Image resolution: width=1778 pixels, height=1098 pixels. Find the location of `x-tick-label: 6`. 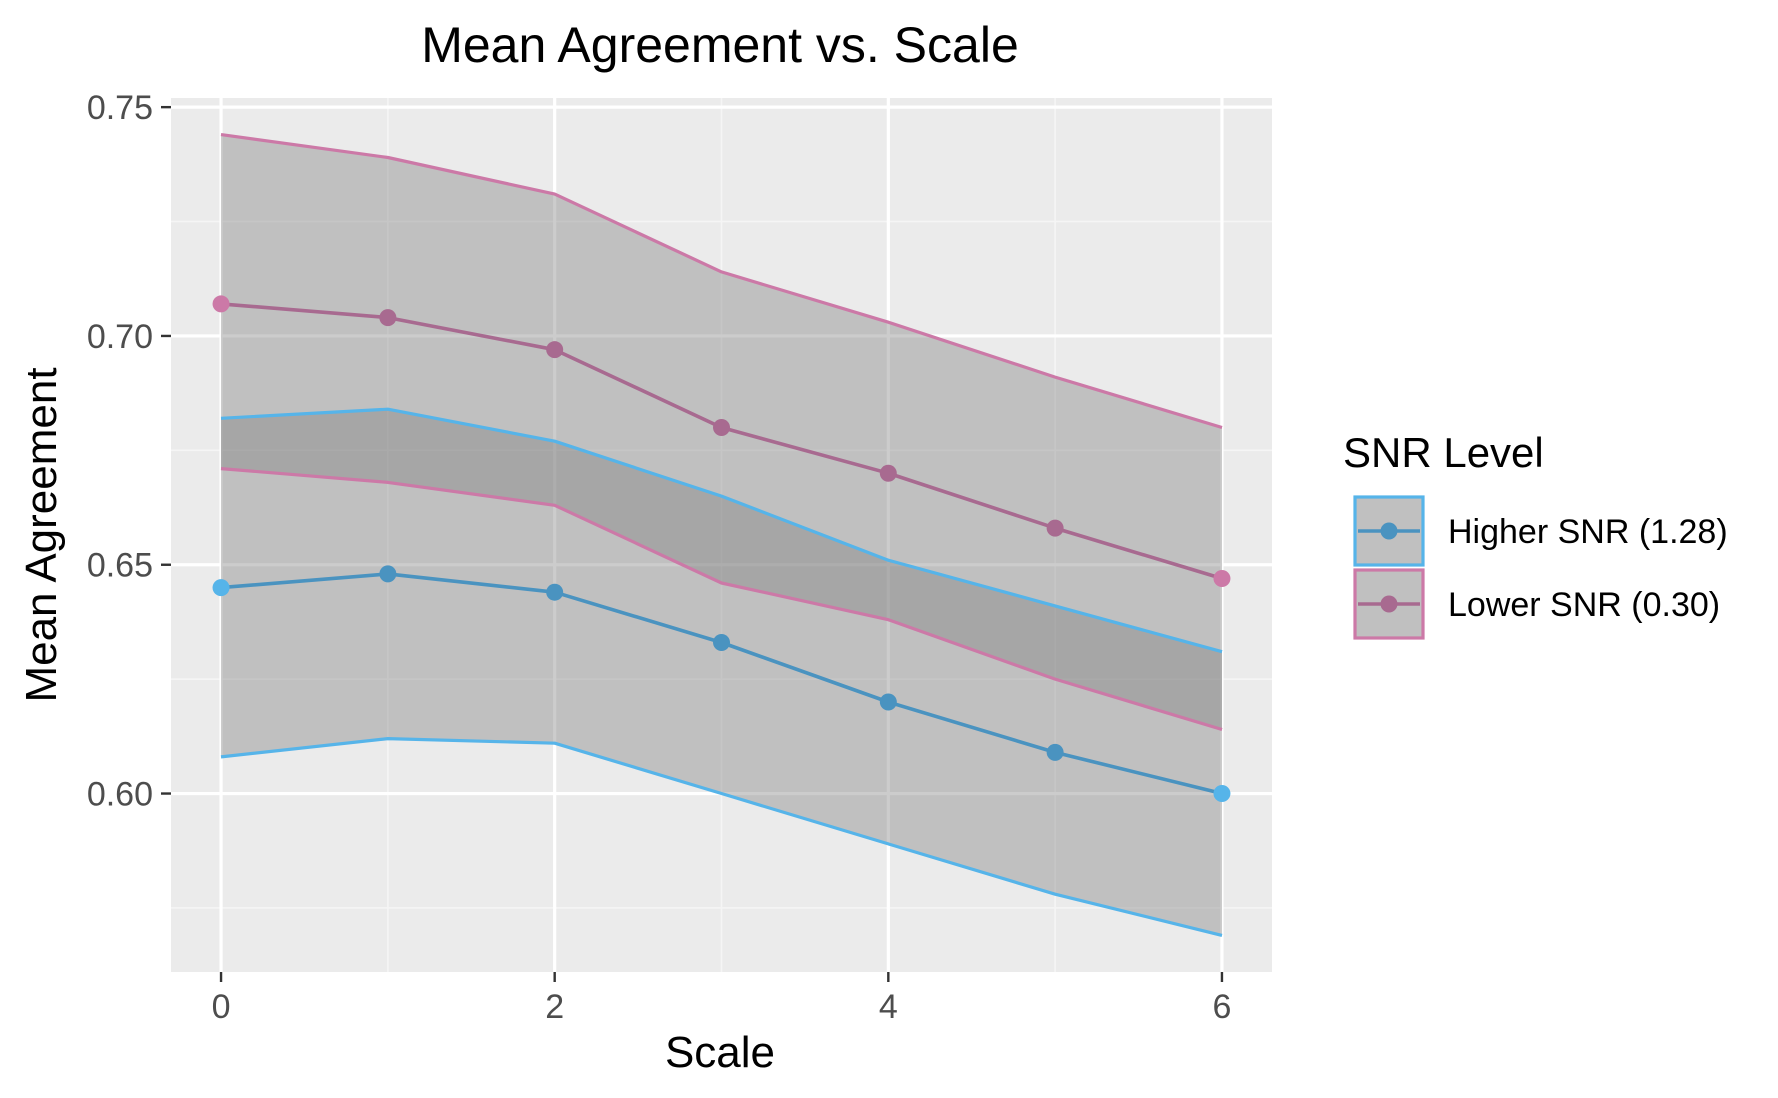

x-tick-label: 6 is located at coordinates (1221, 1007).